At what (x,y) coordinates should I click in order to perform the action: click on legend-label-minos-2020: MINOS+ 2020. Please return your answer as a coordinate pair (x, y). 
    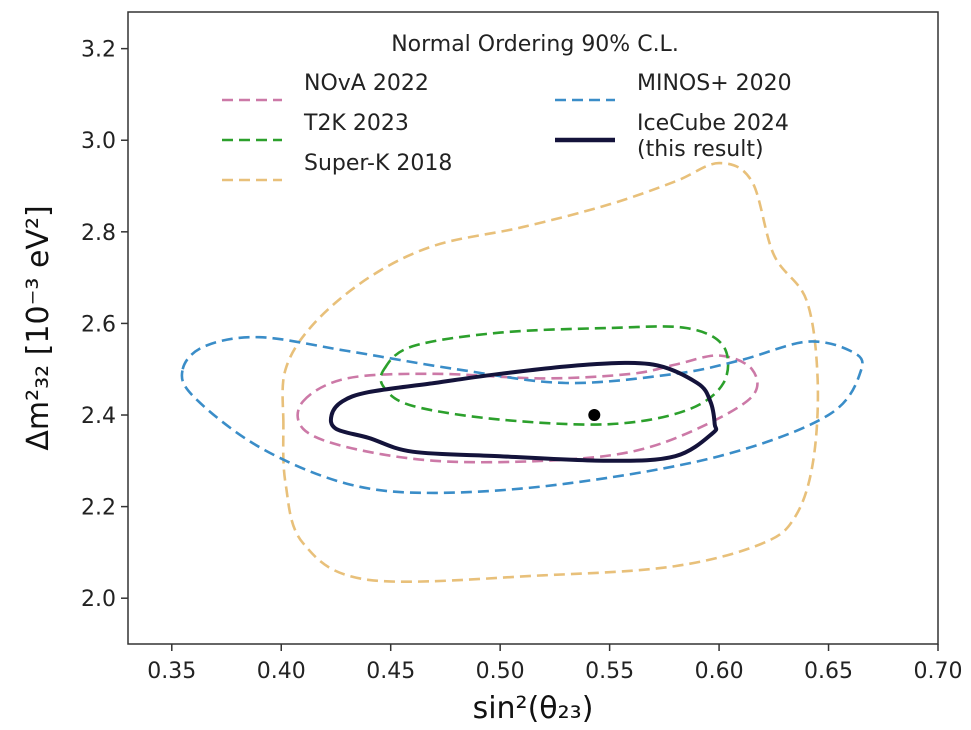
    Looking at the image, I should click on (714, 83).